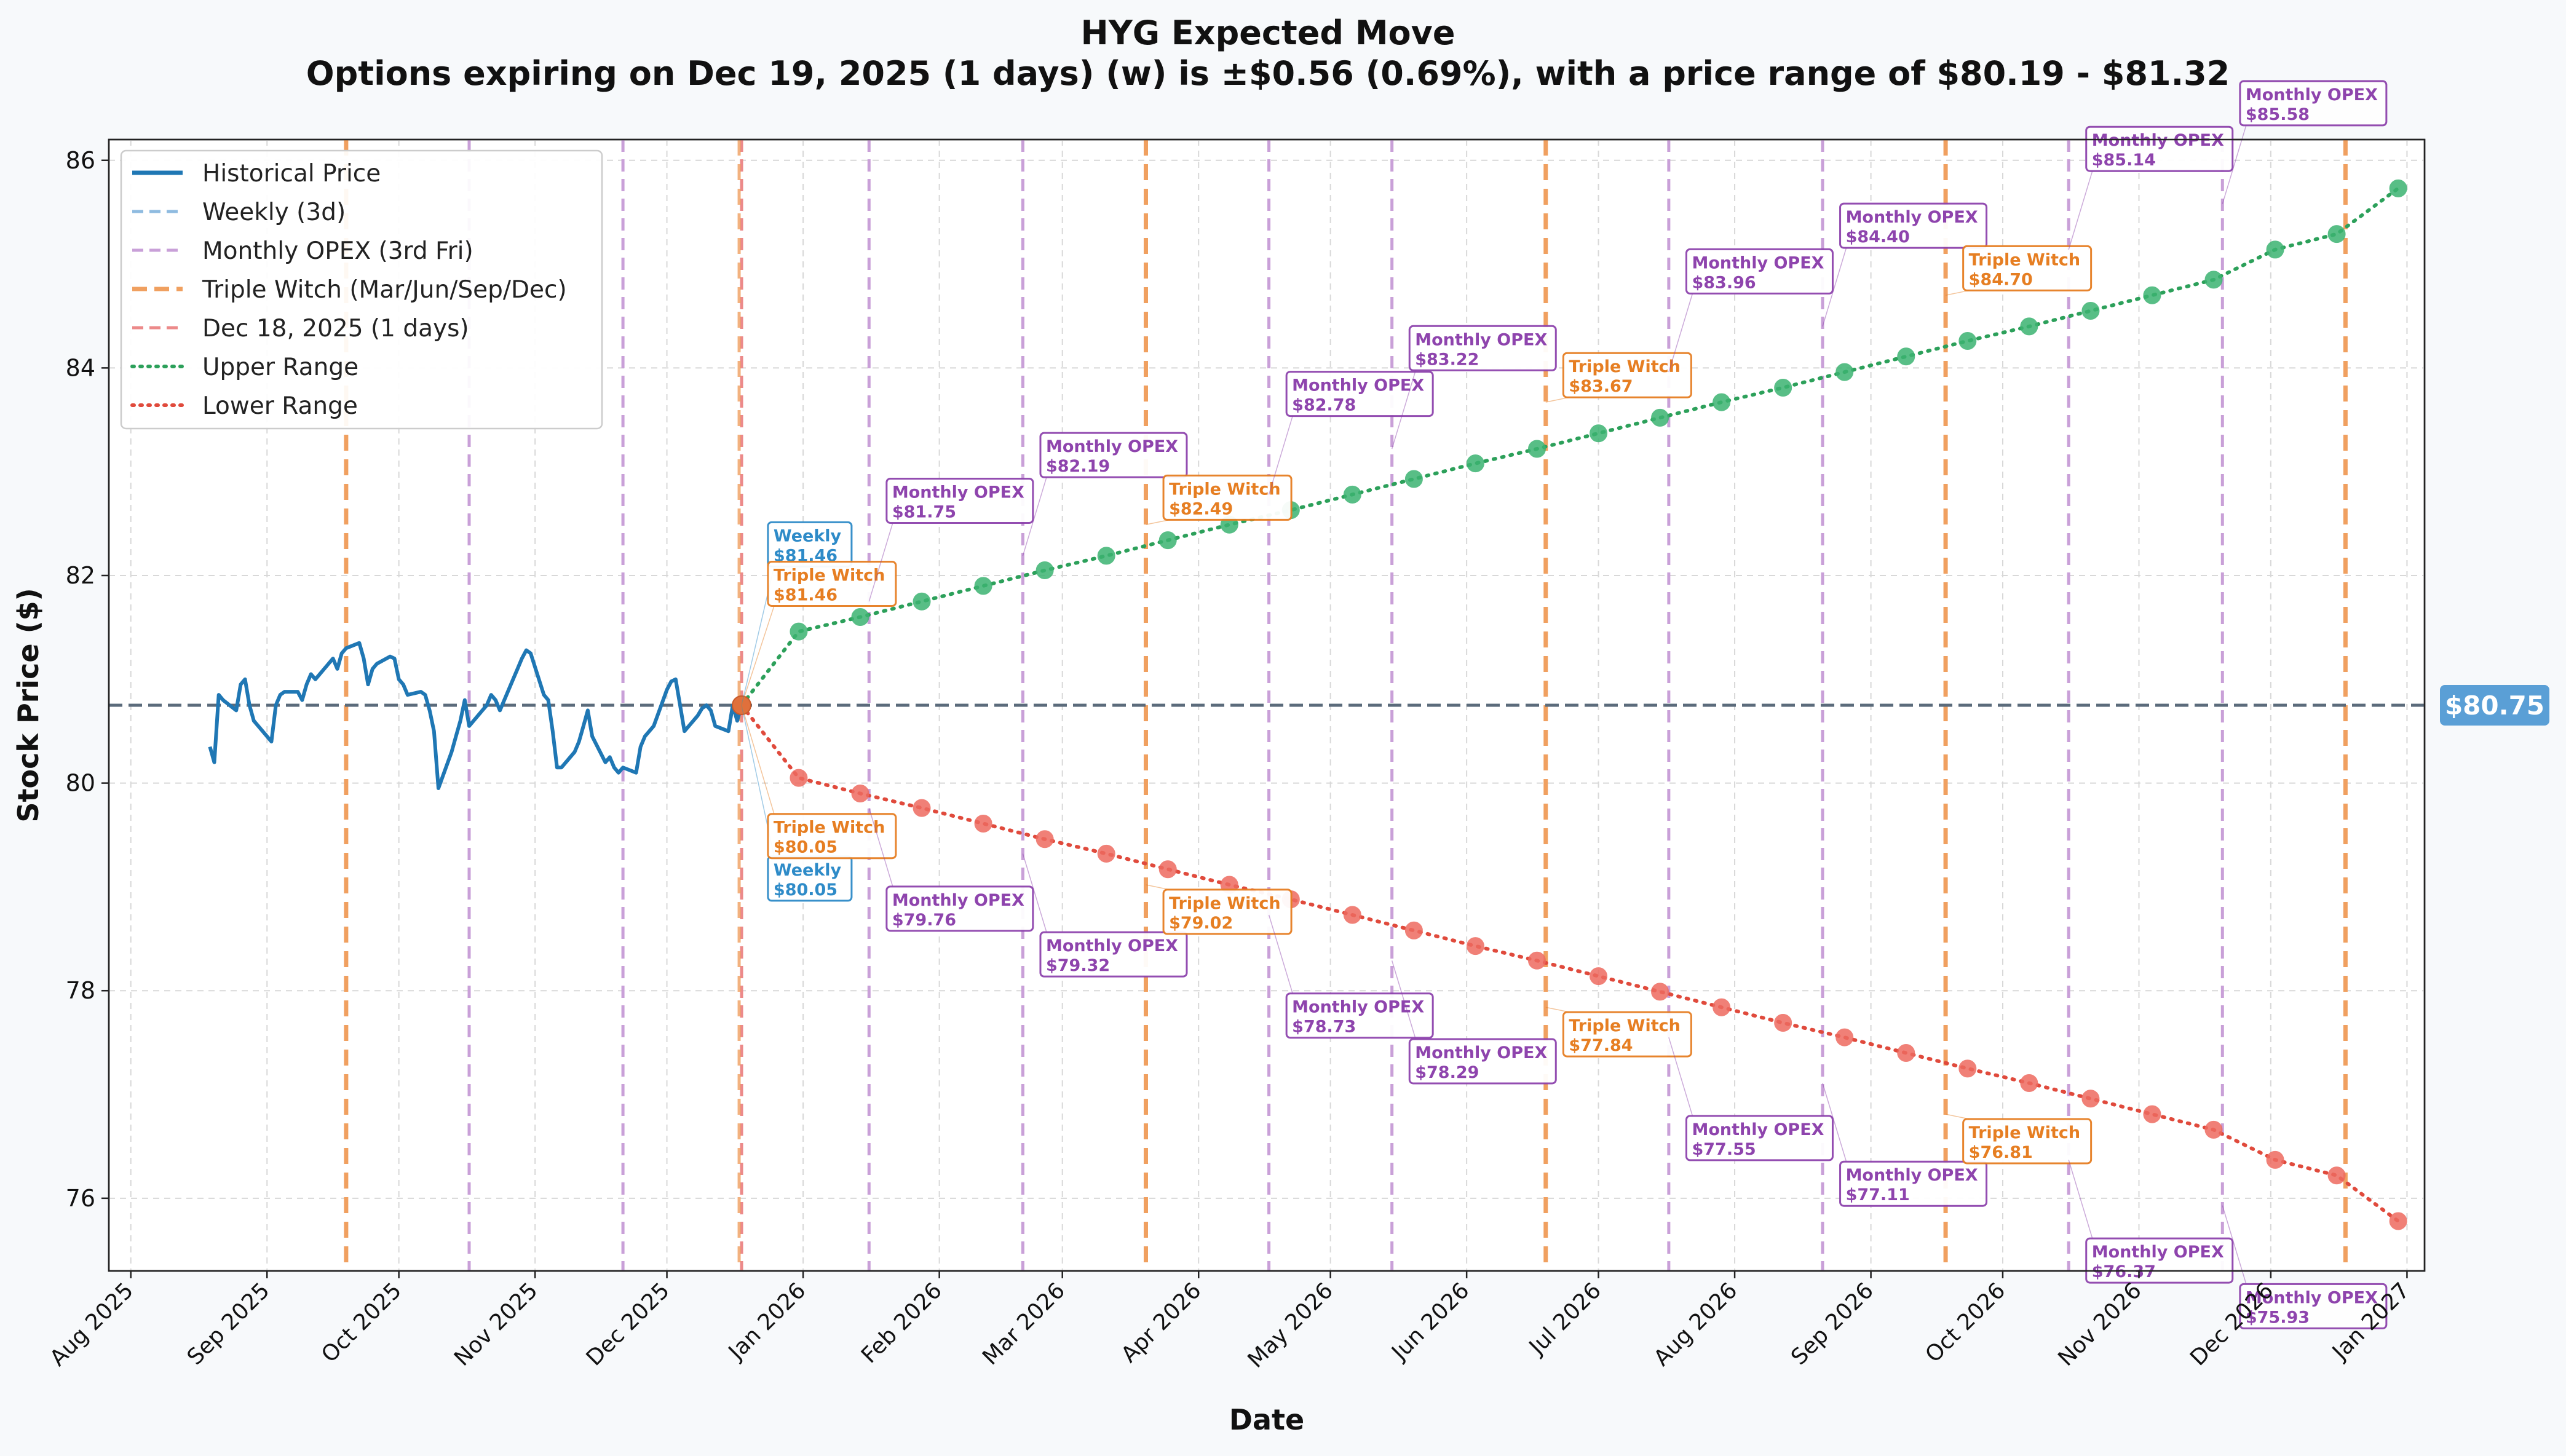 Image resolution: width=2566 pixels, height=1456 pixels. I want to click on x-axis-label: Date, so click(1266, 1419).